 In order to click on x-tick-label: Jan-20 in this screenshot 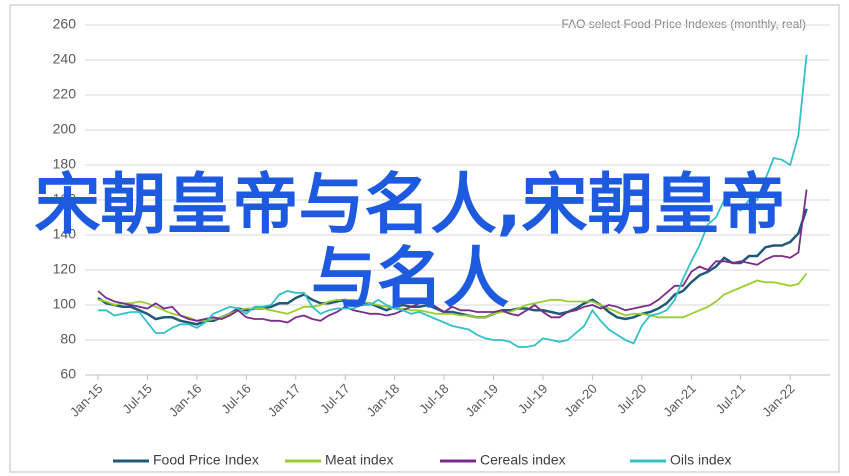, I will do `click(580, 400)`.